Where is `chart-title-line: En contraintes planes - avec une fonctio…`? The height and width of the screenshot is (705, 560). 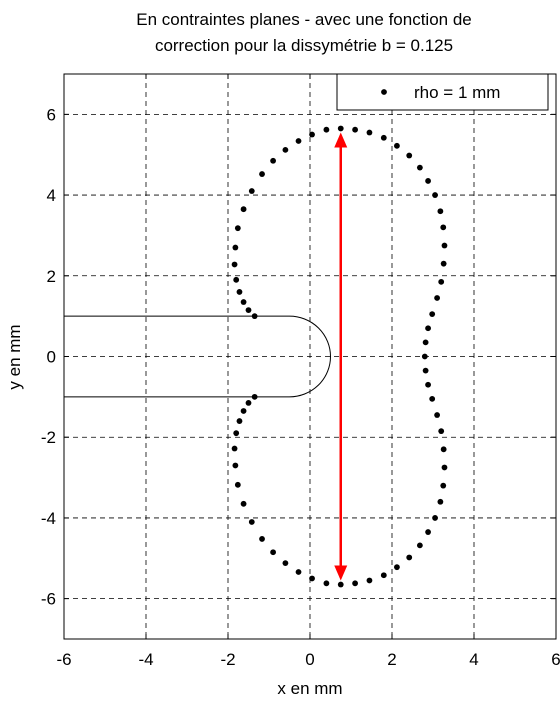
chart-title-line: En contraintes planes - avec une fonctio… is located at coordinates (304, 19).